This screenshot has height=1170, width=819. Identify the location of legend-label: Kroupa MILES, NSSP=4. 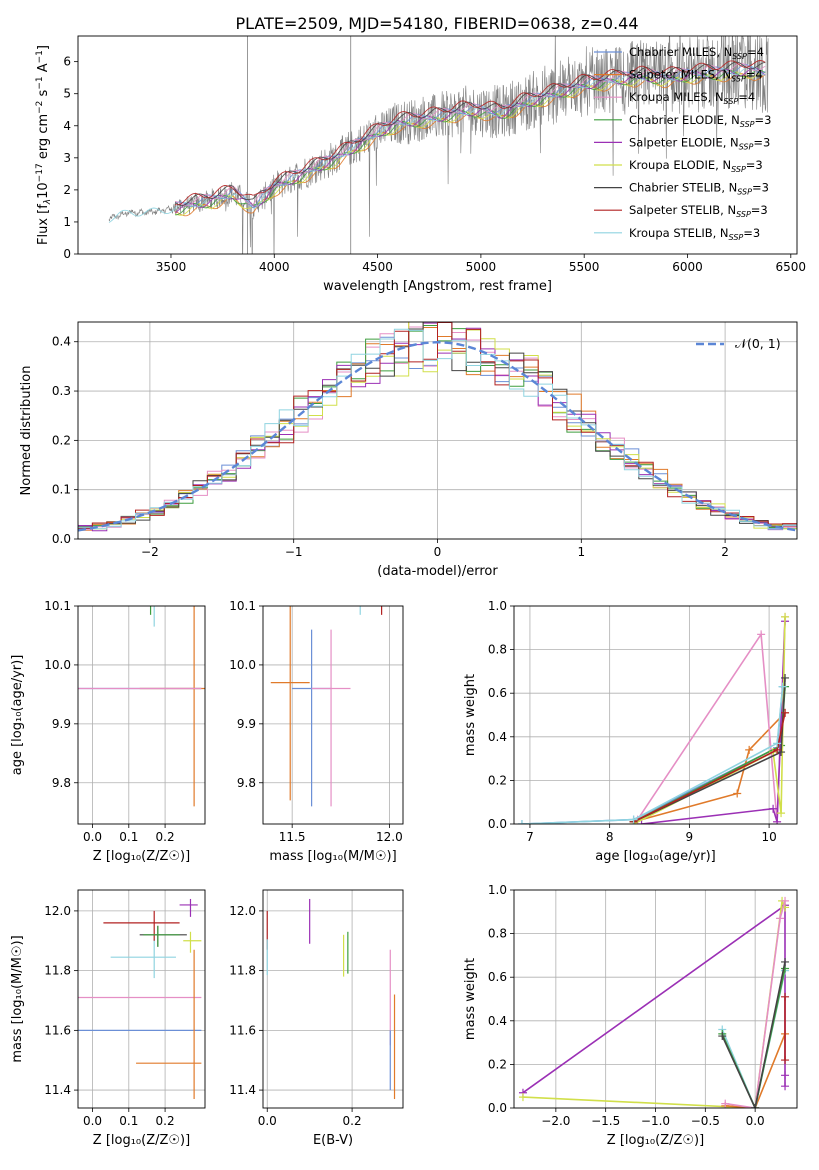
(692, 98).